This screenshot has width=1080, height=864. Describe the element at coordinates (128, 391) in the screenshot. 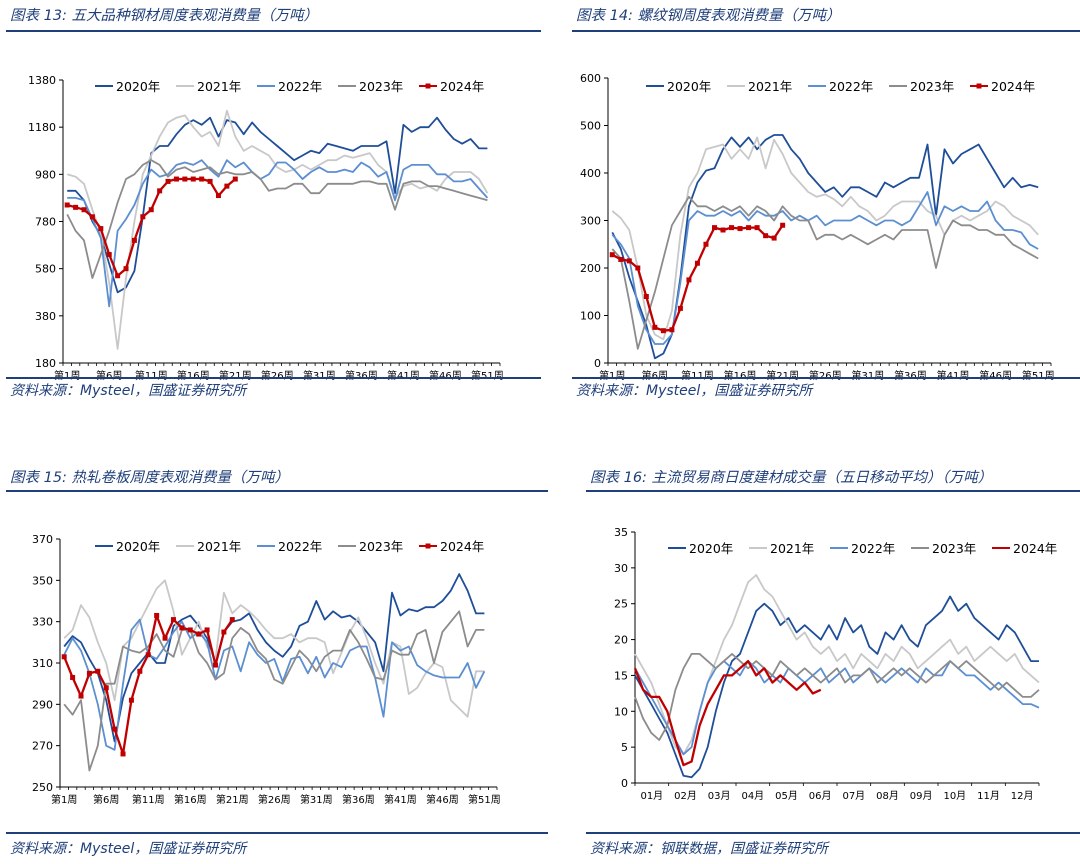

I see `source-note: 资料来源：Mysteel，国盛证券研究所` at that location.